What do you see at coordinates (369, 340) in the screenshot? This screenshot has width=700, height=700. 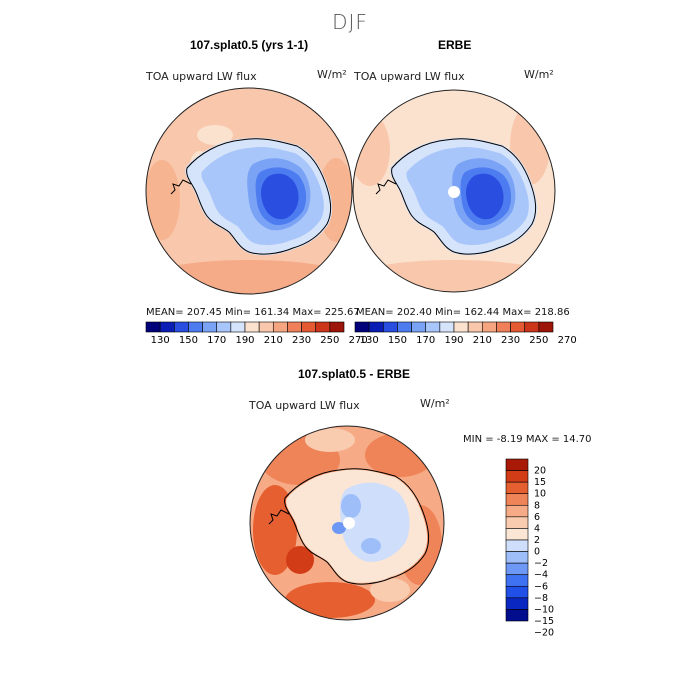 I see `colorbar-2-tick-label: 130` at bounding box center [369, 340].